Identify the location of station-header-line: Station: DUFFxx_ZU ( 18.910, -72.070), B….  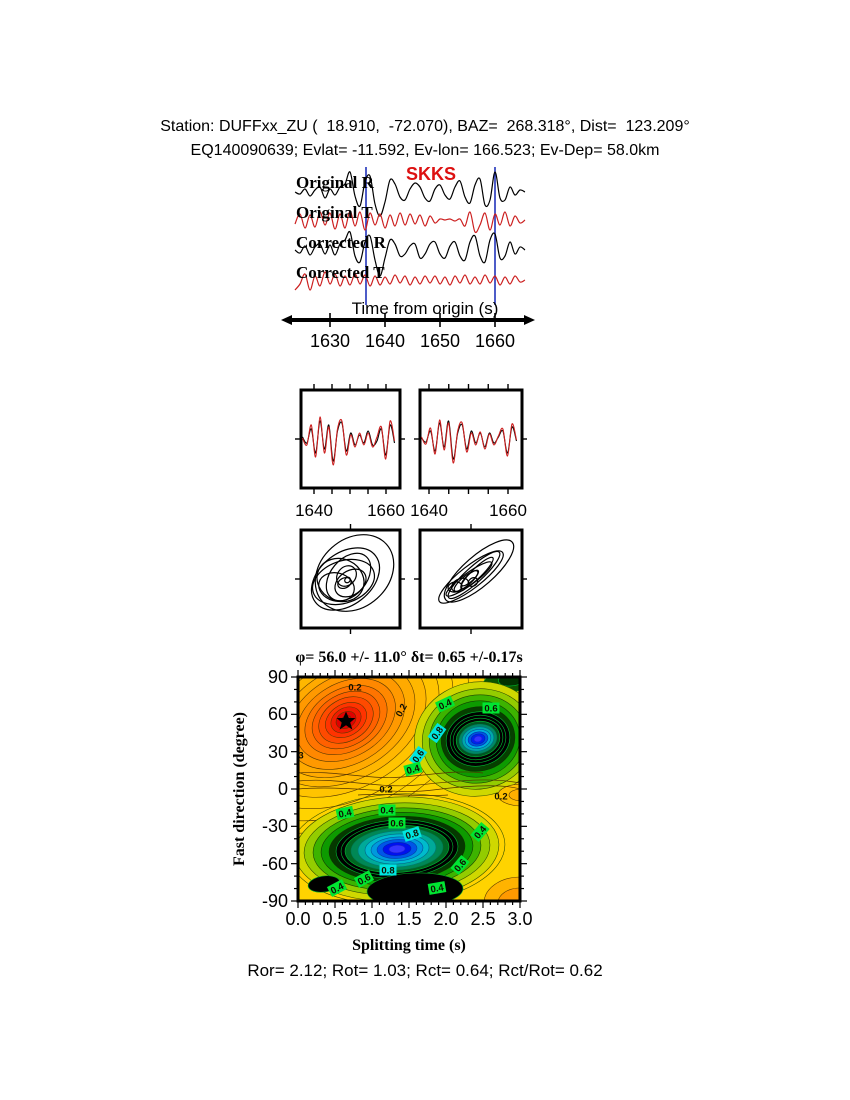
(425, 126).